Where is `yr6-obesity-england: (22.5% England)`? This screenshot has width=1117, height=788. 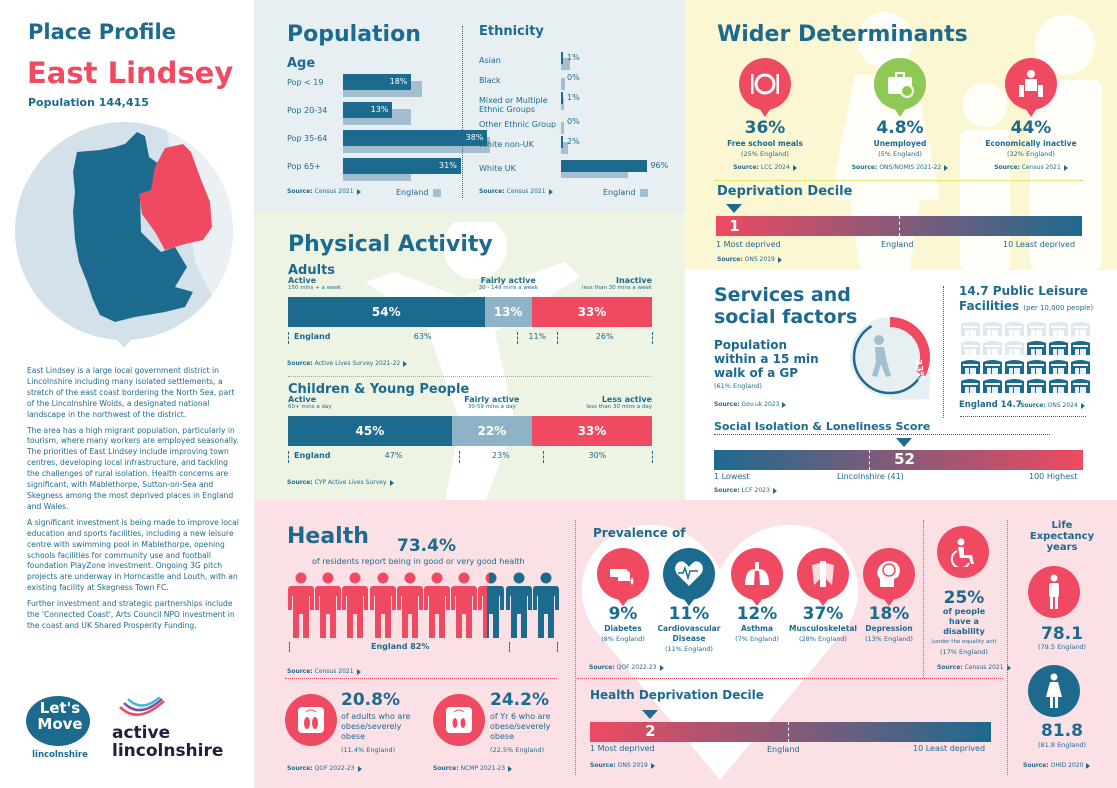
yr6-obesity-england: (22.5% England) is located at coordinates (517, 750).